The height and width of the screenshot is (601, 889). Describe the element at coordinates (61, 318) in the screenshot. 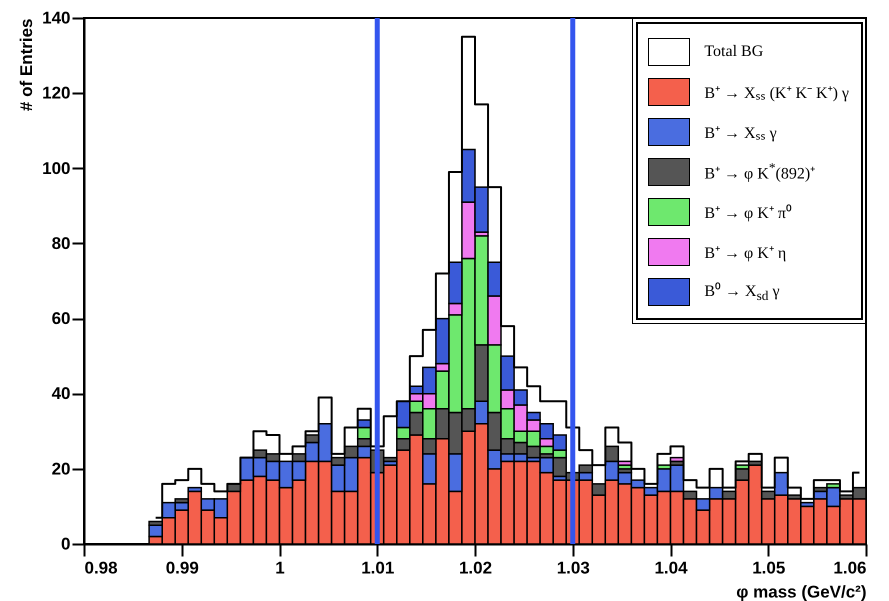

I see `y-tick-label: 60` at that location.